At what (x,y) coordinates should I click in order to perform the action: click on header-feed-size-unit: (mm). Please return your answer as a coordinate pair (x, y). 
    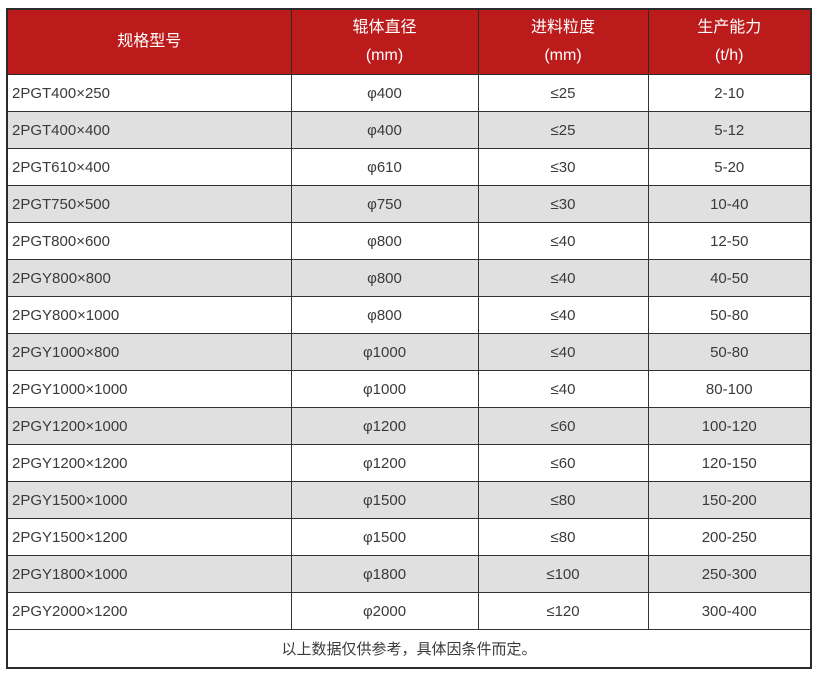
    Looking at the image, I should click on (563, 55).